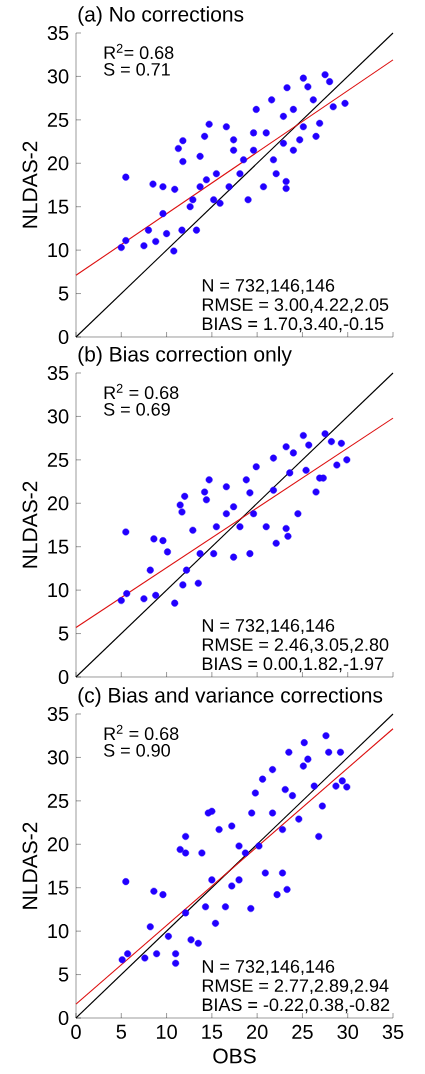 The height and width of the screenshot is (1074, 425). Describe the element at coordinates (136, 750) in the screenshot. I see `annotation: S = 0.90` at that location.